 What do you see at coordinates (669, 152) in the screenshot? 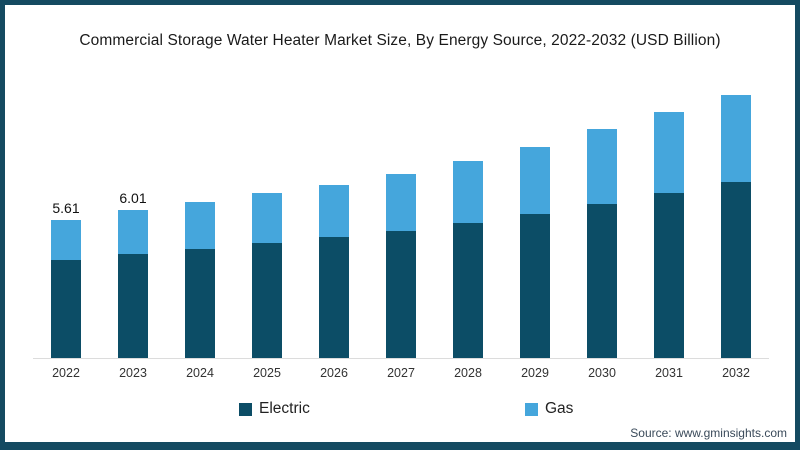
I see `bar-segment-gas-2031` at bounding box center [669, 152].